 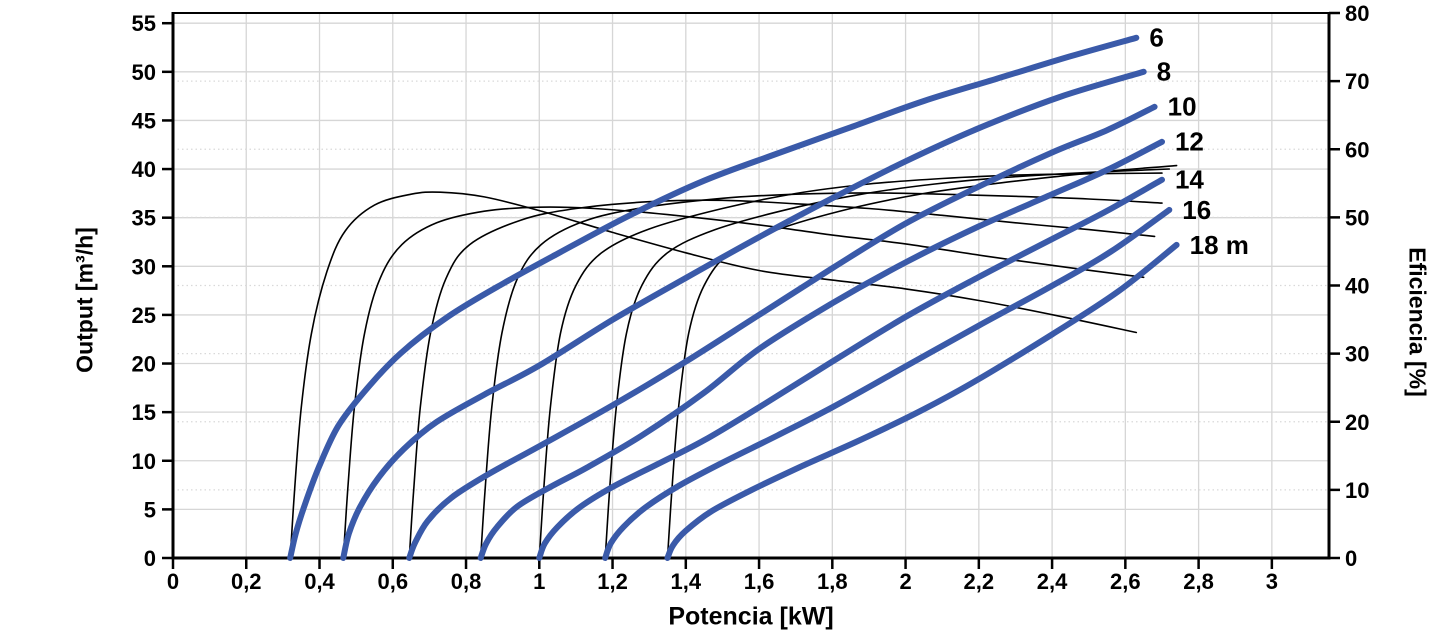 I want to click on y-left-tick-label: 55, so click(x=144, y=23).